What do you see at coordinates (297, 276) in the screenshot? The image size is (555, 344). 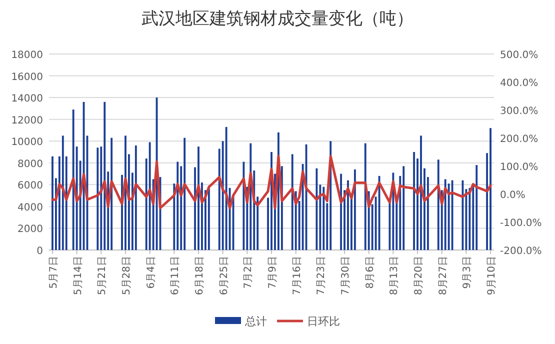 I see `x-tick-label: 7月16日` at bounding box center [297, 276].